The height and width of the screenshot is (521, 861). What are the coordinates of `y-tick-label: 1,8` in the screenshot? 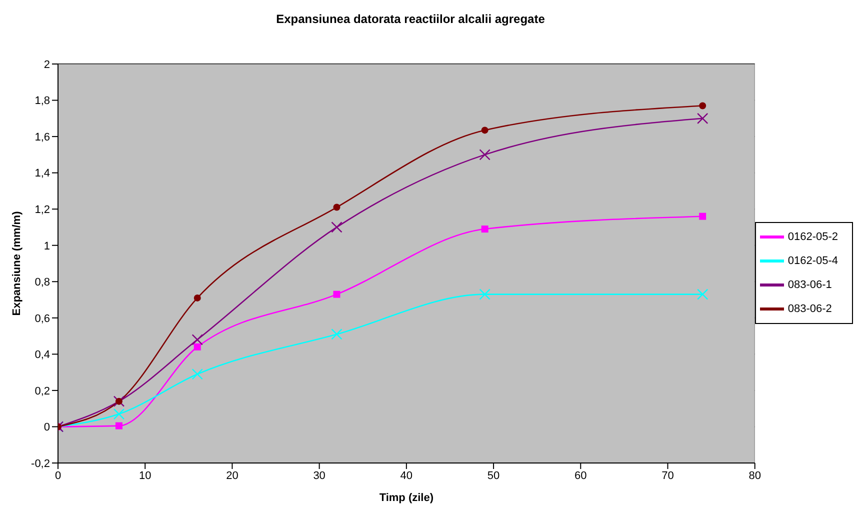 It's located at (42, 101).